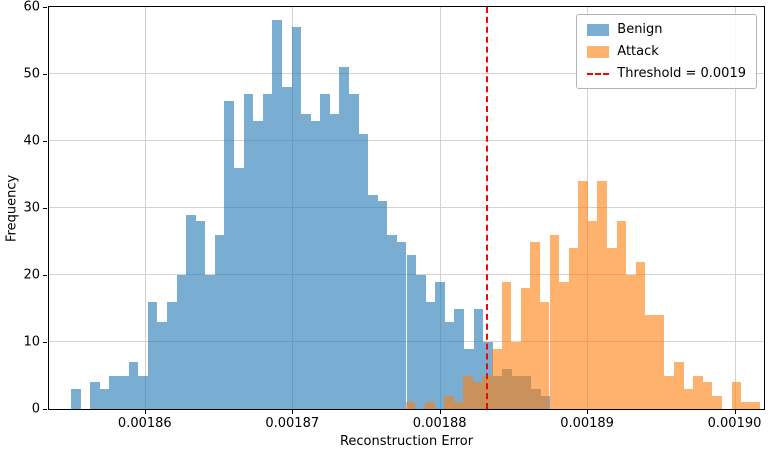 This screenshot has width=773, height=454. I want to click on legend-label: Threshold = 0.0019, so click(681, 73).